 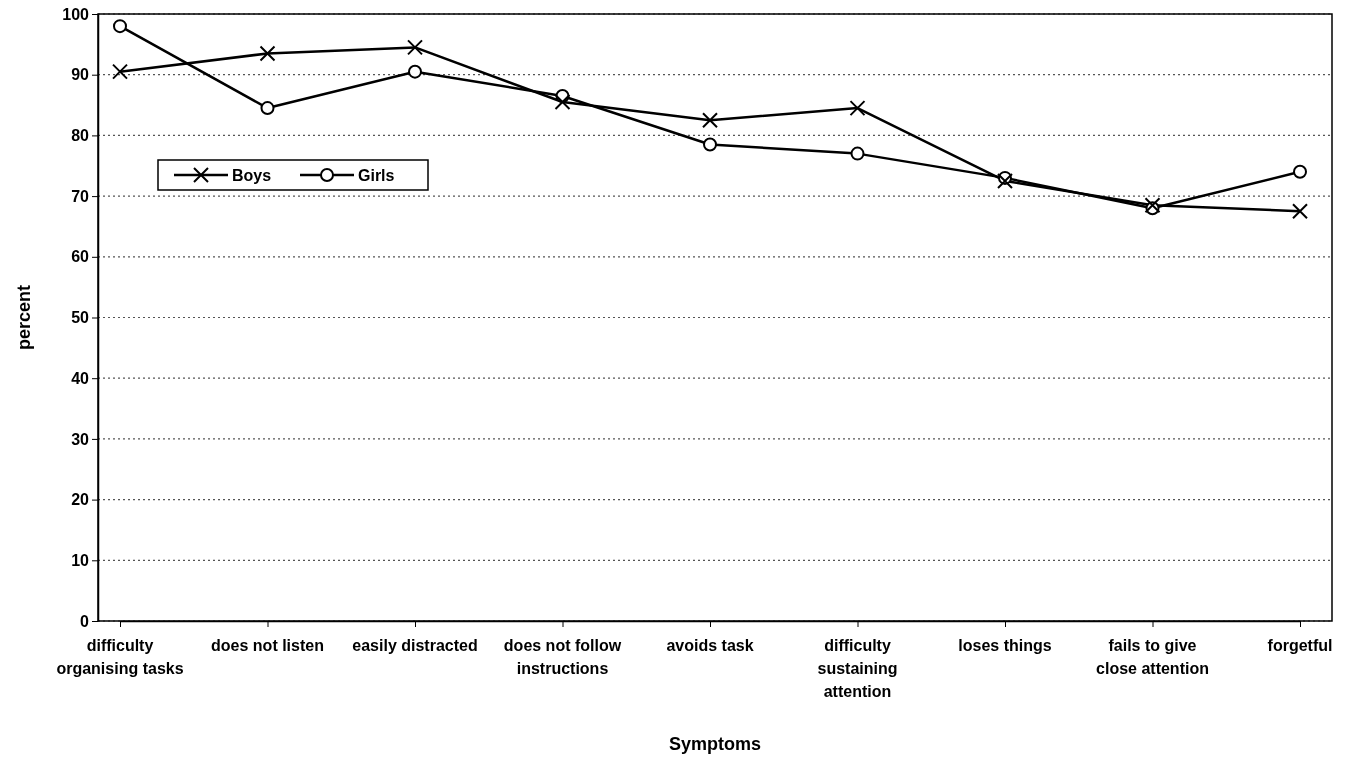 What do you see at coordinates (85, 621) in the screenshot?
I see `y-tick-label: 0` at bounding box center [85, 621].